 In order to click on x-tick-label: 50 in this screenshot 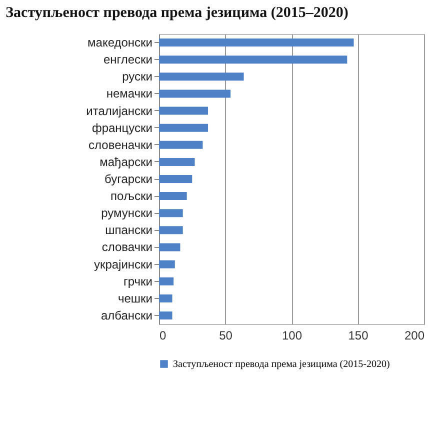, I will do `click(226, 335)`.